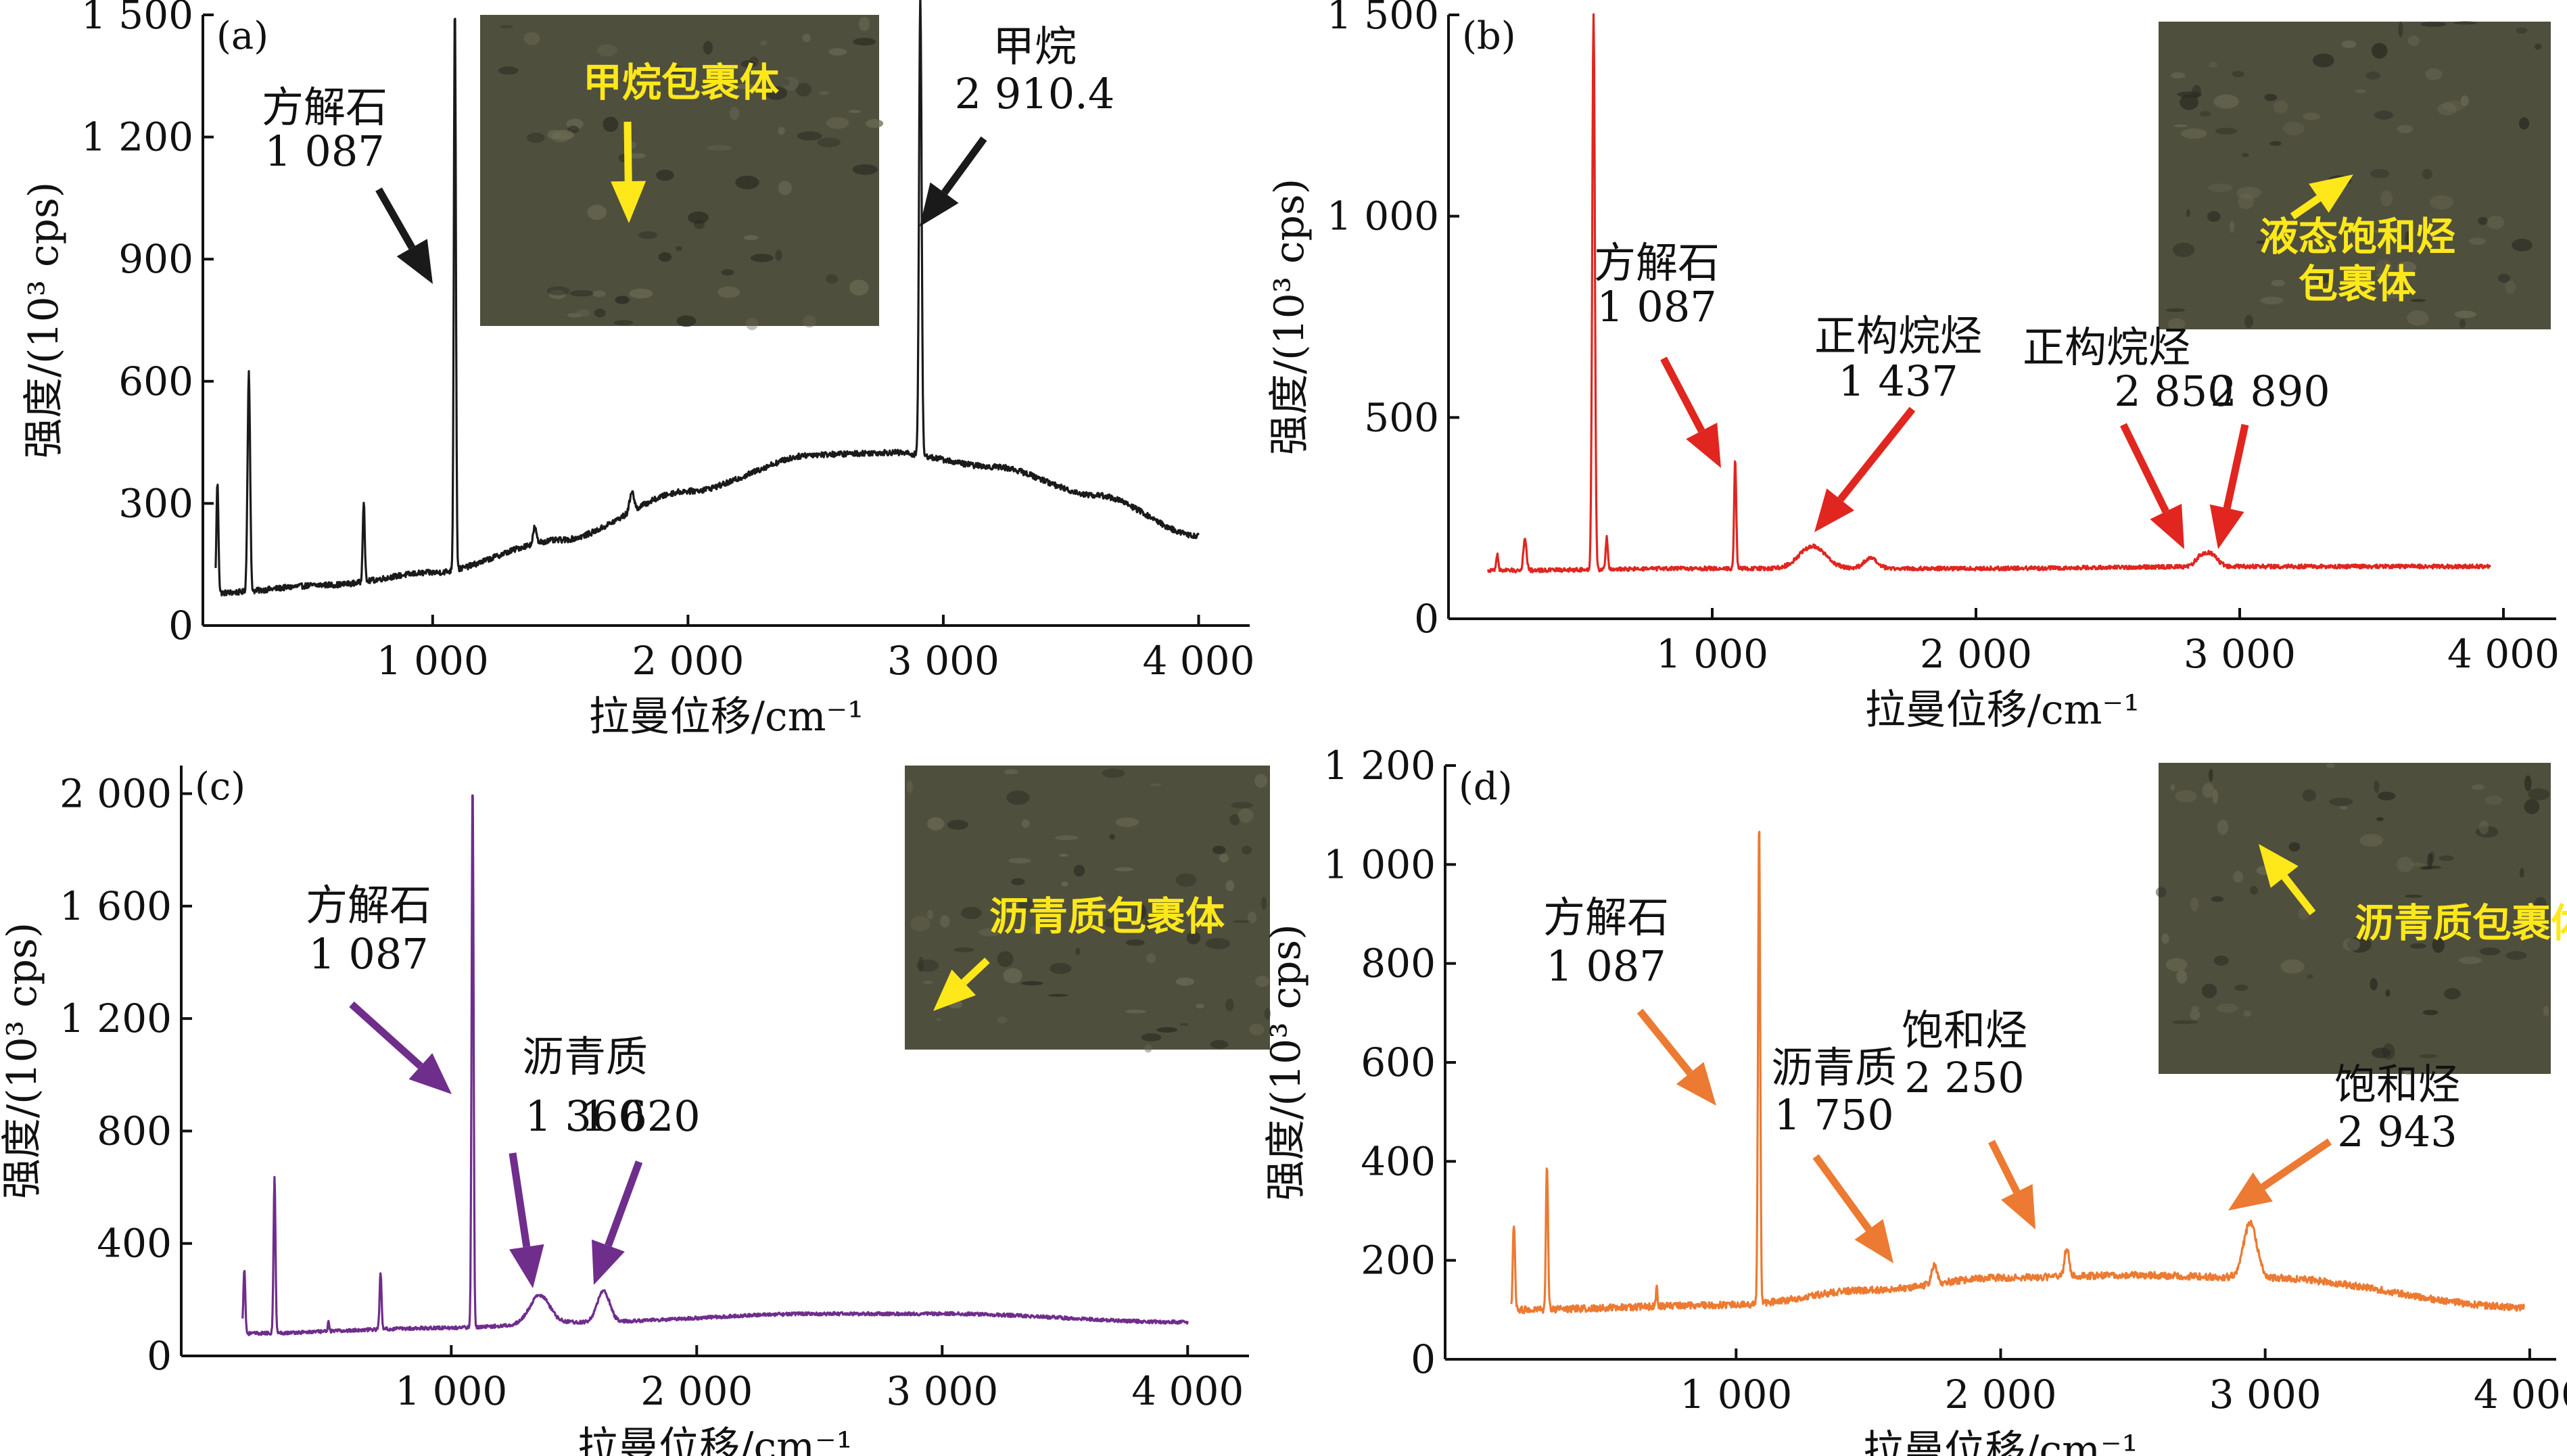 This screenshot has height=1456, width=2567. Describe the element at coordinates (954, 990) in the screenshot. I see `inset-arrow-head` at that location.